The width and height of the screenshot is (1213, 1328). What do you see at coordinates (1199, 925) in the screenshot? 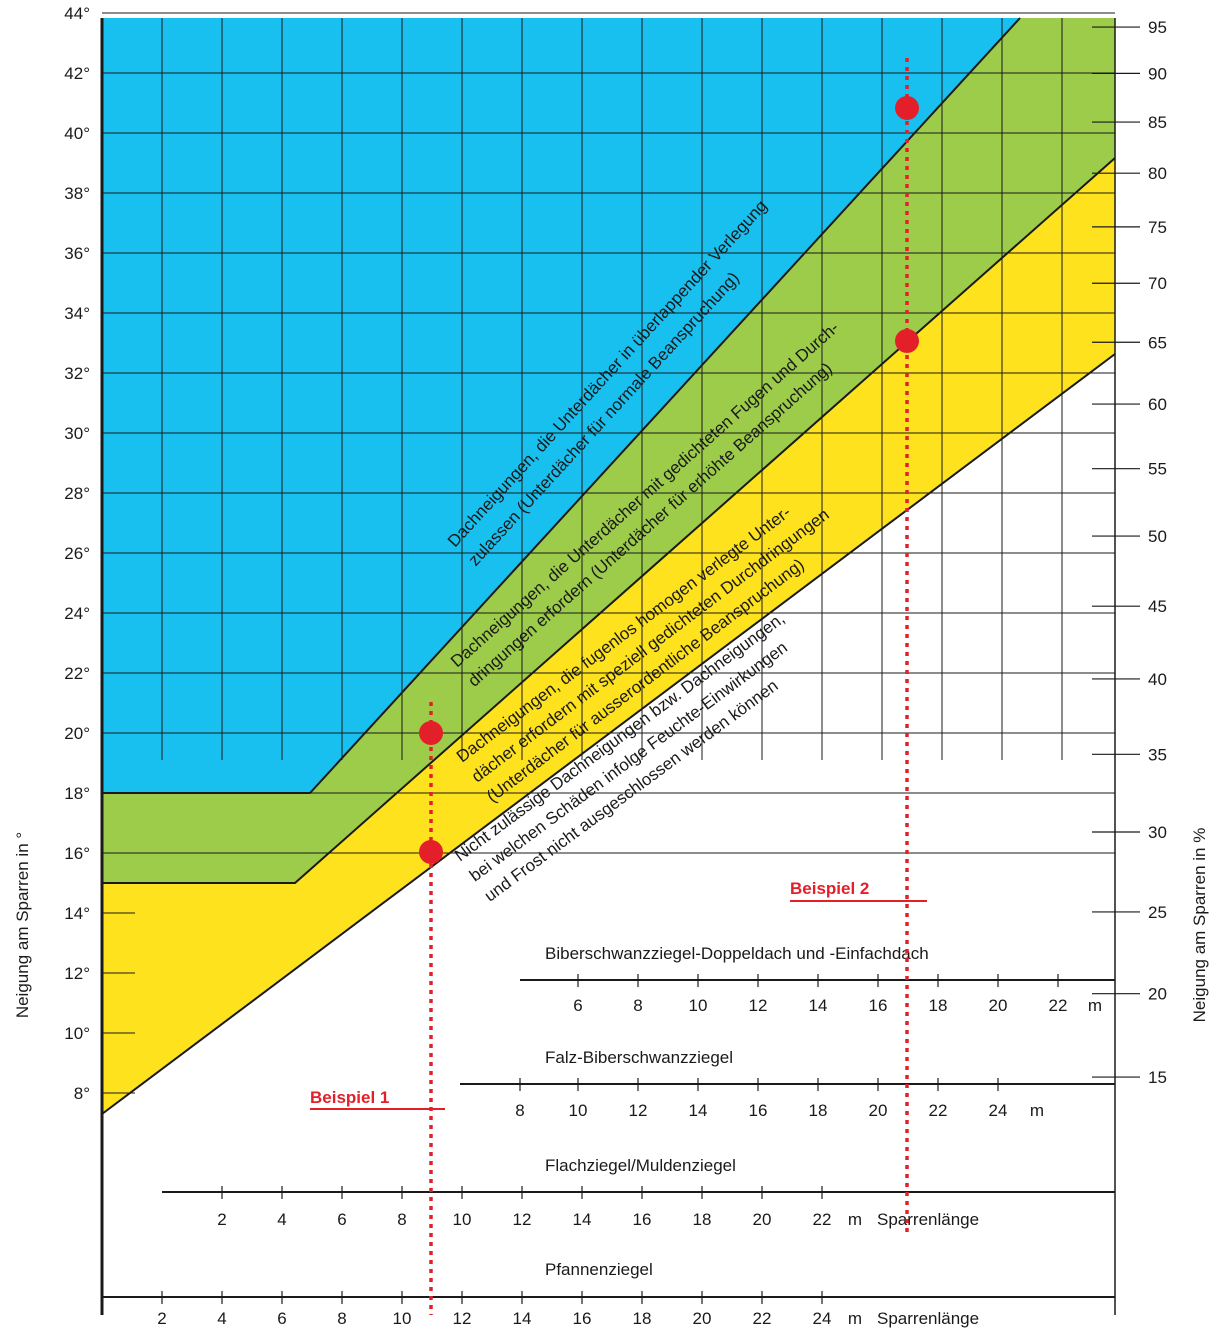
I see `y-right-axis-title: Neigung am Sparren in %` at bounding box center [1199, 925].